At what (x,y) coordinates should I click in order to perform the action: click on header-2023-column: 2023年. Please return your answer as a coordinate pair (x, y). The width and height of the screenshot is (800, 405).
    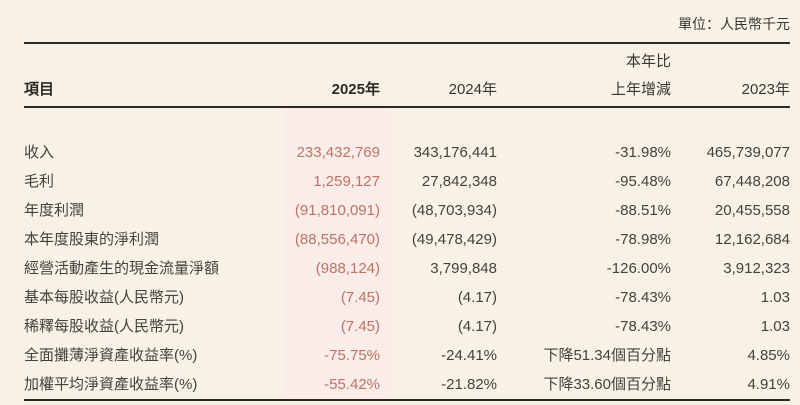
    Looking at the image, I should click on (735, 76).